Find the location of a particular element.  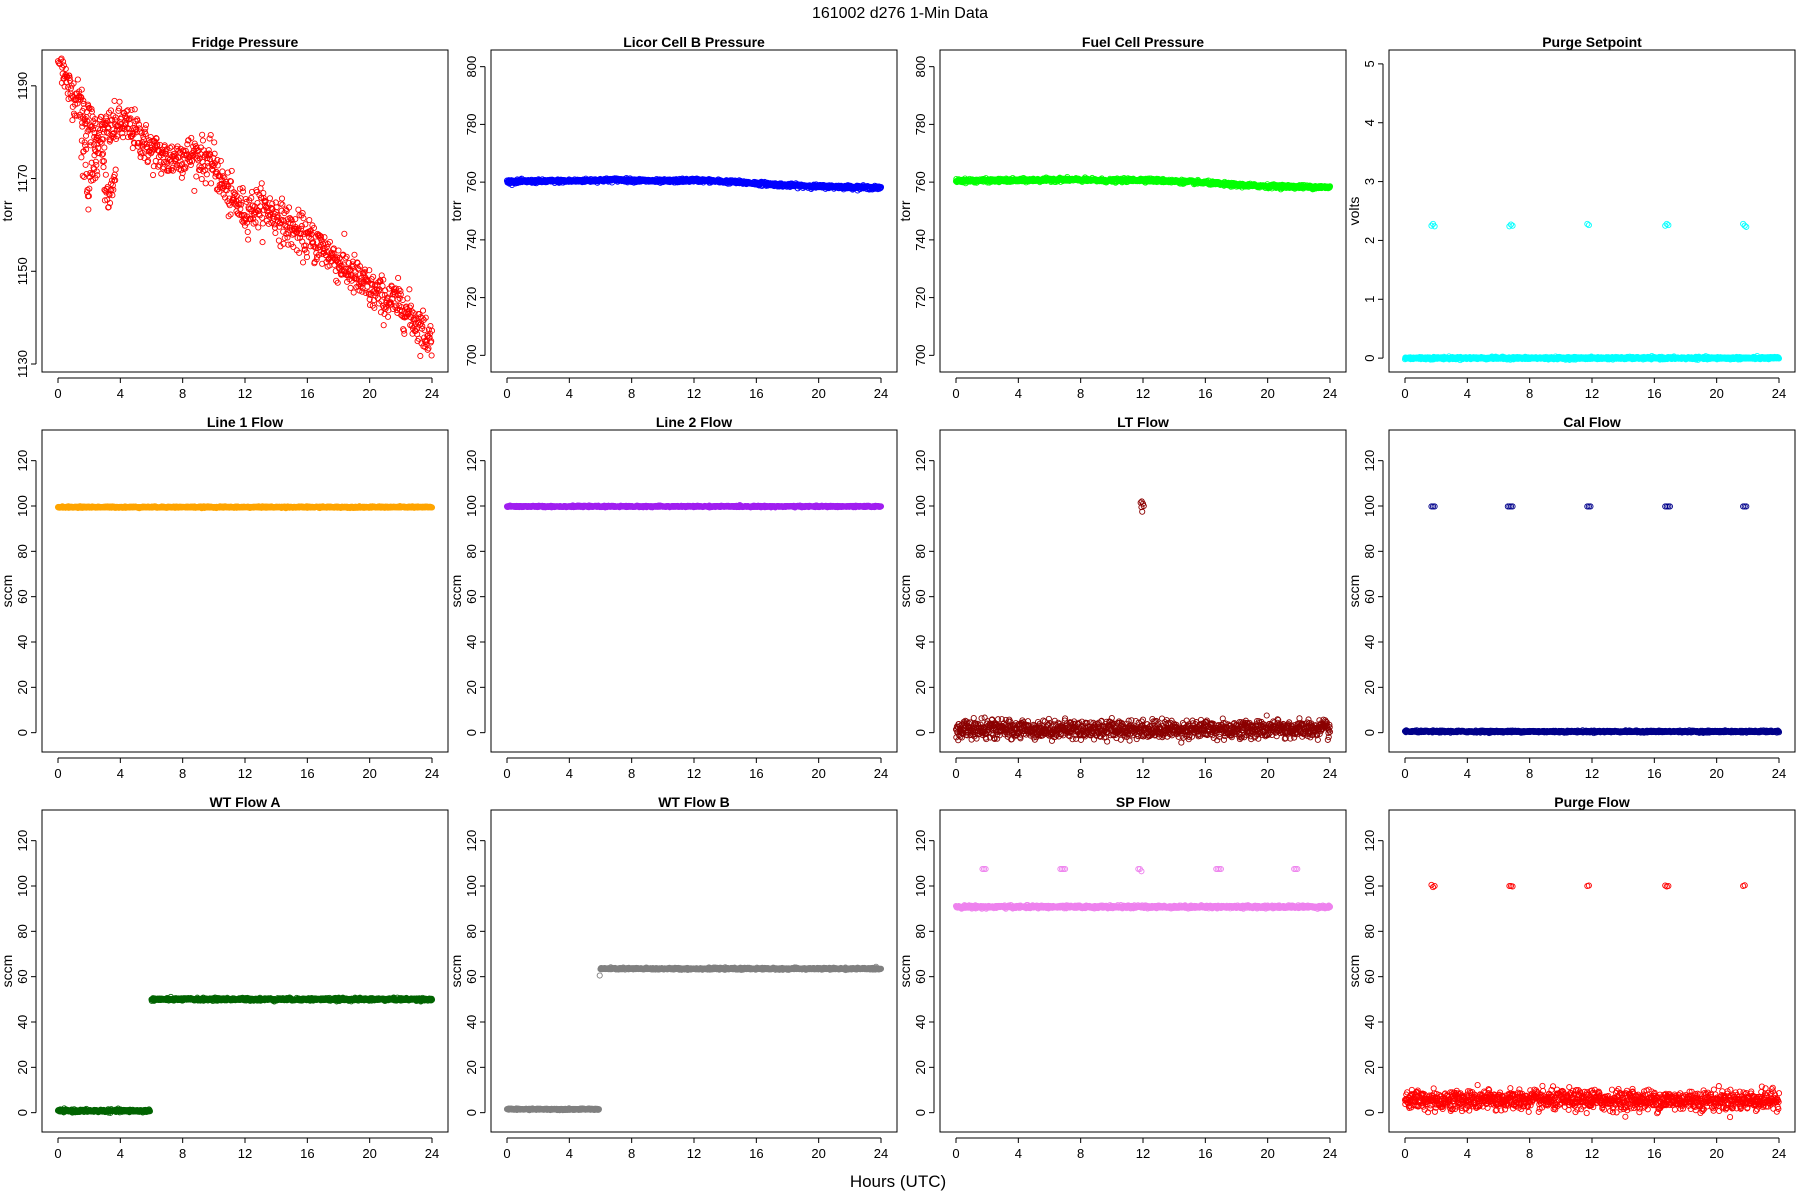

y-tick-label: 720 is located at coordinates (920, 298).